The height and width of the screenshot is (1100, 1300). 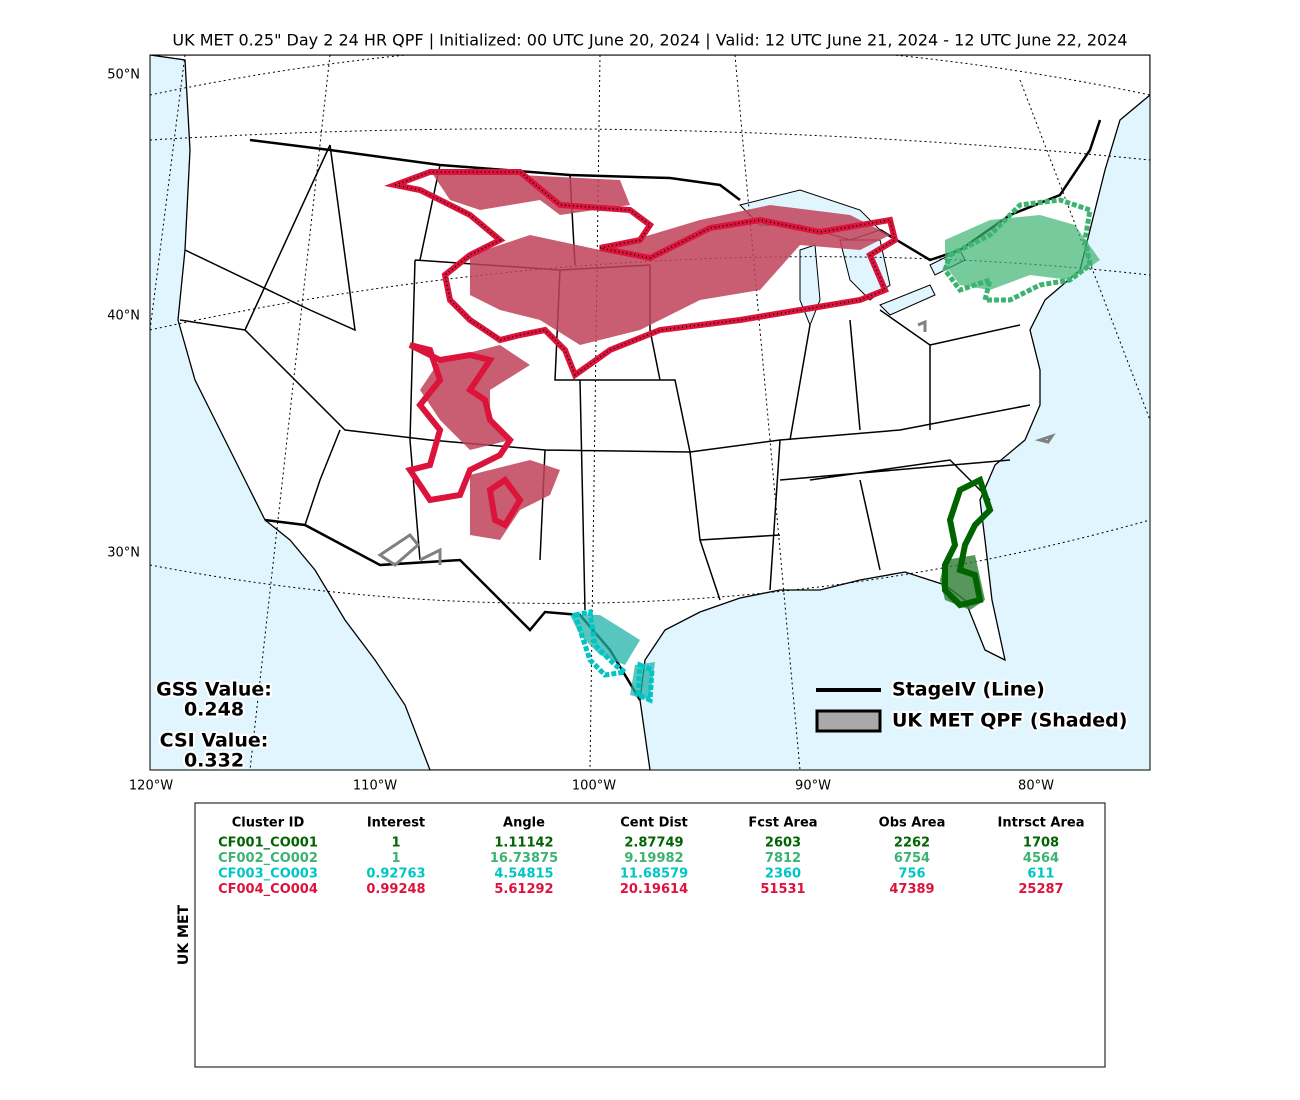 I want to click on table-cell: 2360, so click(x=783, y=874).